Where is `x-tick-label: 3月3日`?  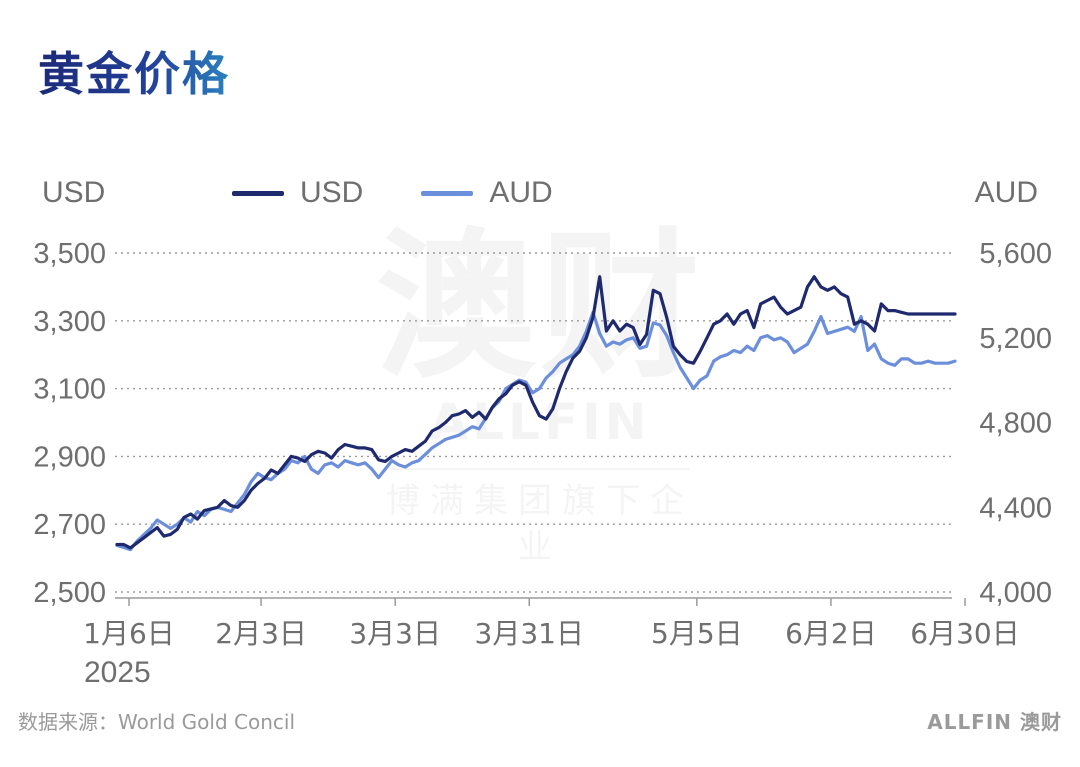
x-tick-label: 3月3日 is located at coordinates (395, 633).